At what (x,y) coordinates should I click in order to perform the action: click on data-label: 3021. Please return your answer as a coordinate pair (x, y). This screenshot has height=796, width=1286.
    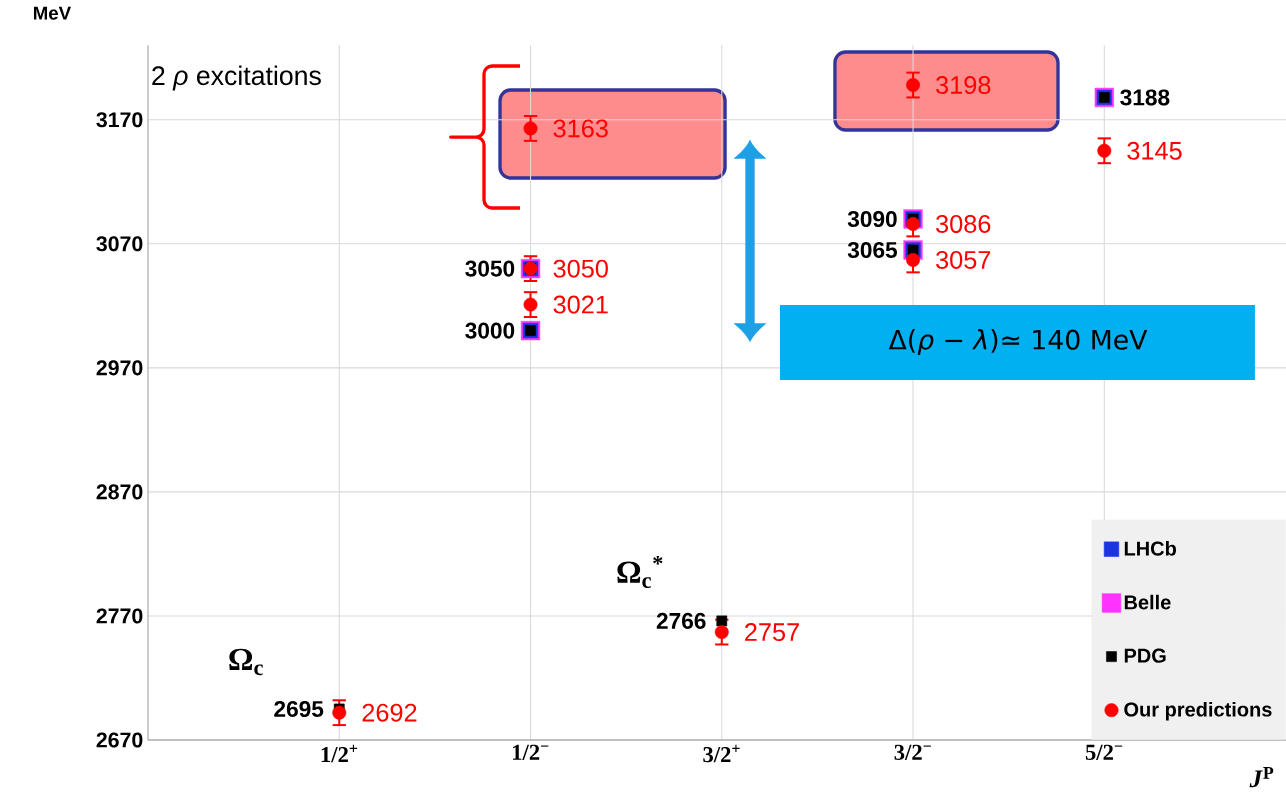
    Looking at the image, I should click on (580, 304).